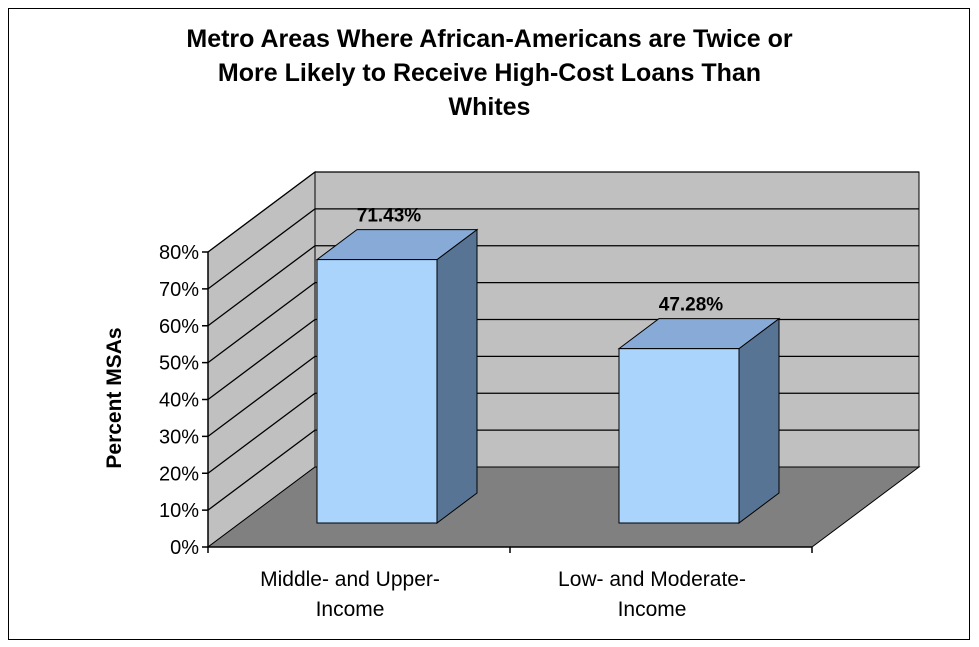  Describe the element at coordinates (179, 253) in the screenshot. I see `y-tick-label-8: 80%` at that location.